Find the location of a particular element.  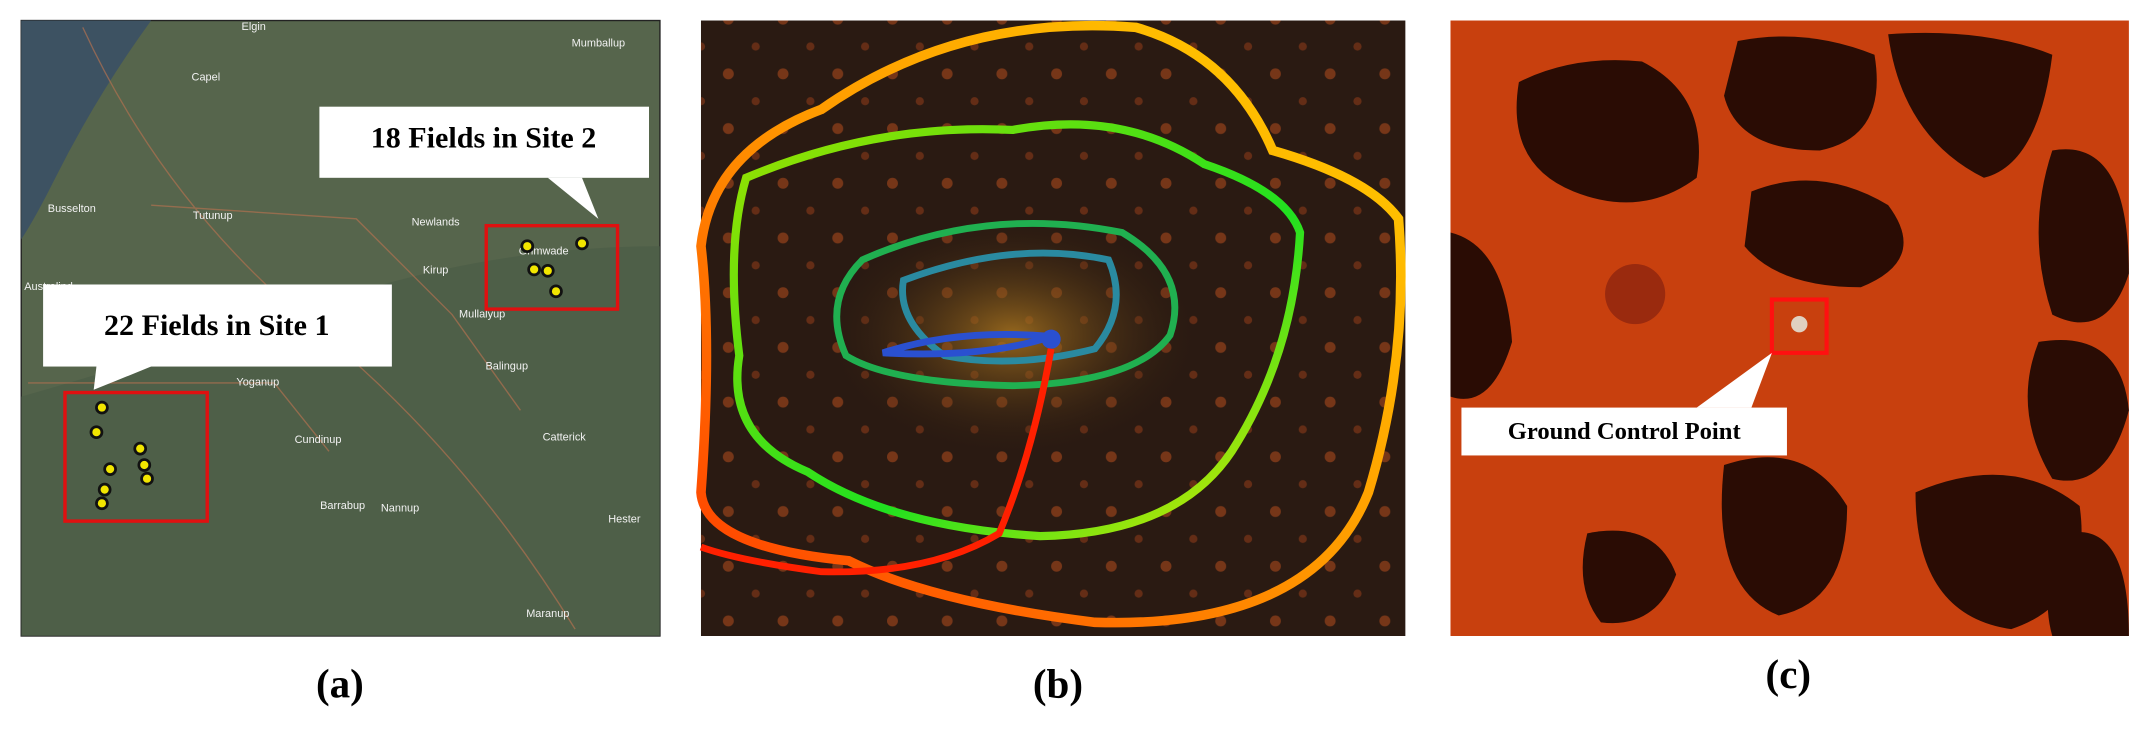

place-label: Mullalyup is located at coordinates (482, 314).